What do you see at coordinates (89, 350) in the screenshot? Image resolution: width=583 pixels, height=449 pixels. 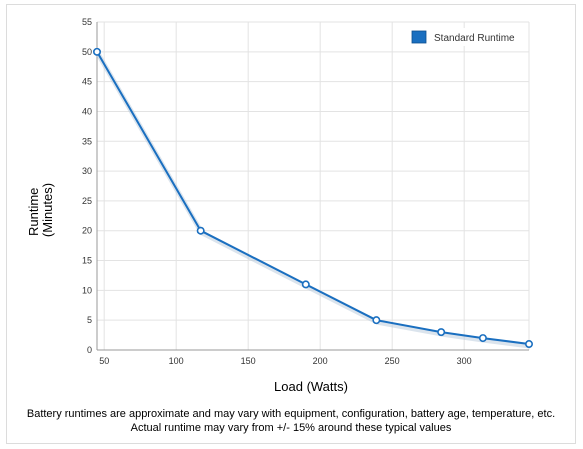 I see `y-tick-label: 0` at bounding box center [89, 350].